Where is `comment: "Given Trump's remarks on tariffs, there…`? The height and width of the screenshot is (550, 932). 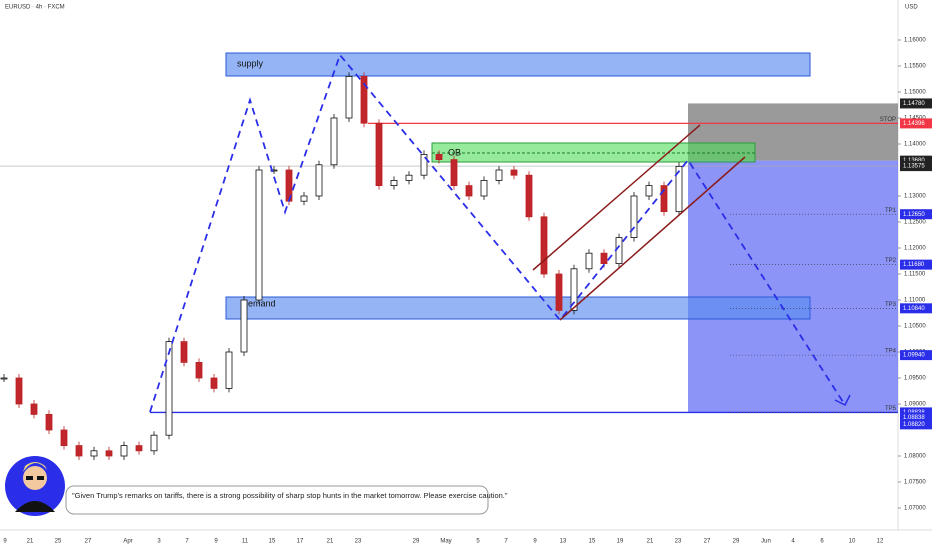
comment: "Given Trump's remarks on tariffs, there… is located at coordinates (290, 495).